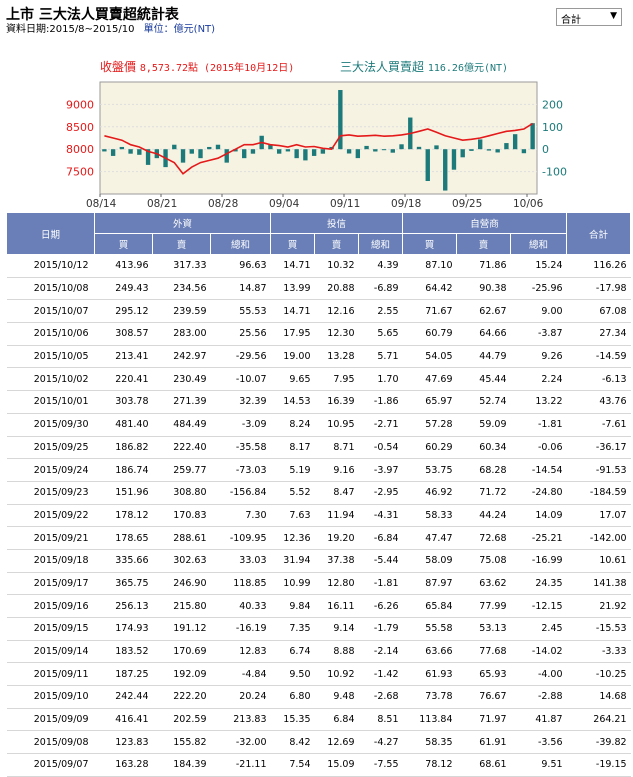 This screenshot has height=777, width=633. What do you see at coordinates (181, 357) in the screenshot?
I see `cell-value: 242.97` at bounding box center [181, 357].